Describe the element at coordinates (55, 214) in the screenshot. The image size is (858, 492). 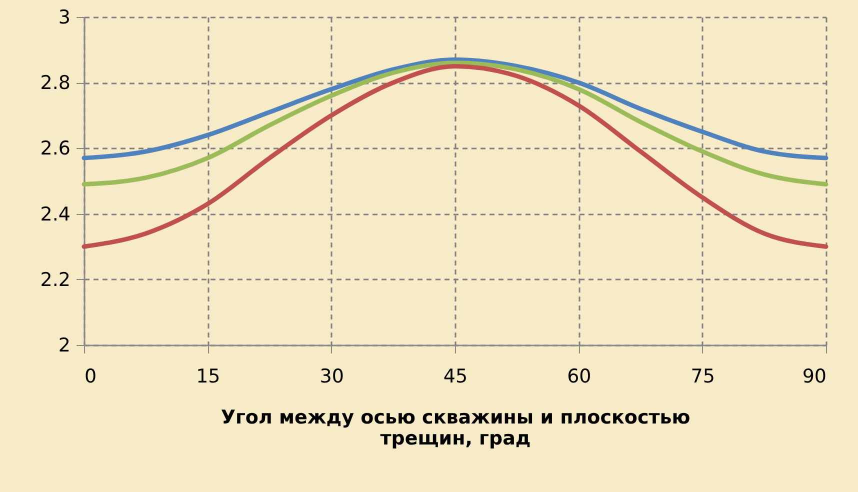
I see `y-tick-label: 2.4` at that location.